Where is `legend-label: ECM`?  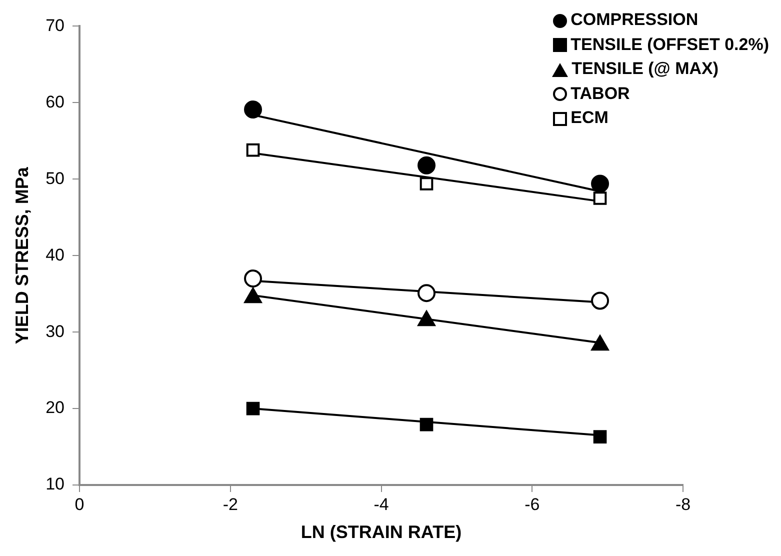 legend-label: ECM is located at coordinates (589, 117).